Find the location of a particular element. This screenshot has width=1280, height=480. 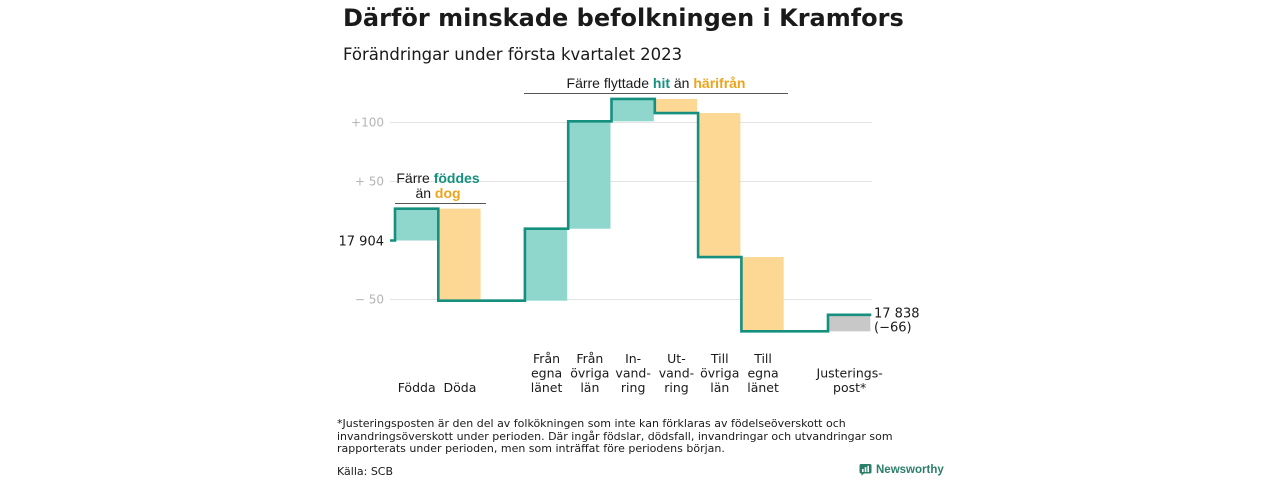

brand-name: Newsworthy is located at coordinates (910, 469).